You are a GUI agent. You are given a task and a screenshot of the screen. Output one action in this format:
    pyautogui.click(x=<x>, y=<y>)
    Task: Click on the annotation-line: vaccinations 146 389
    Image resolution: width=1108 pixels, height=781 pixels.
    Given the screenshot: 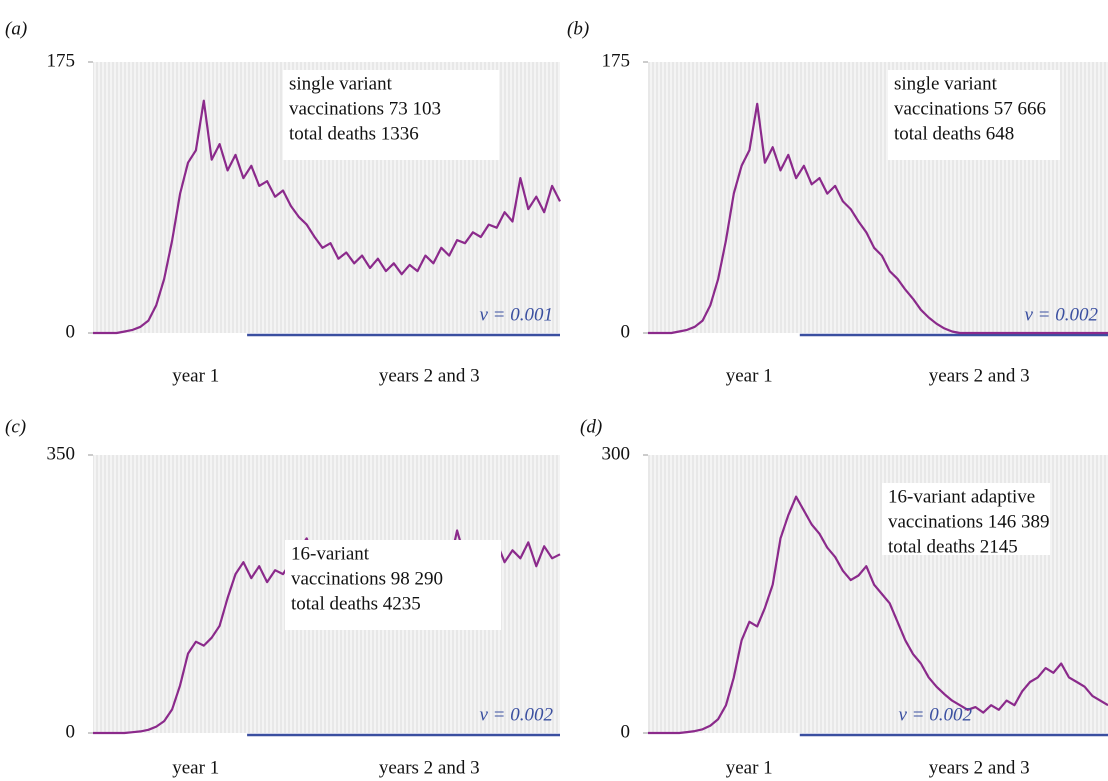 What is the action you would take?
    pyautogui.click(x=968, y=521)
    